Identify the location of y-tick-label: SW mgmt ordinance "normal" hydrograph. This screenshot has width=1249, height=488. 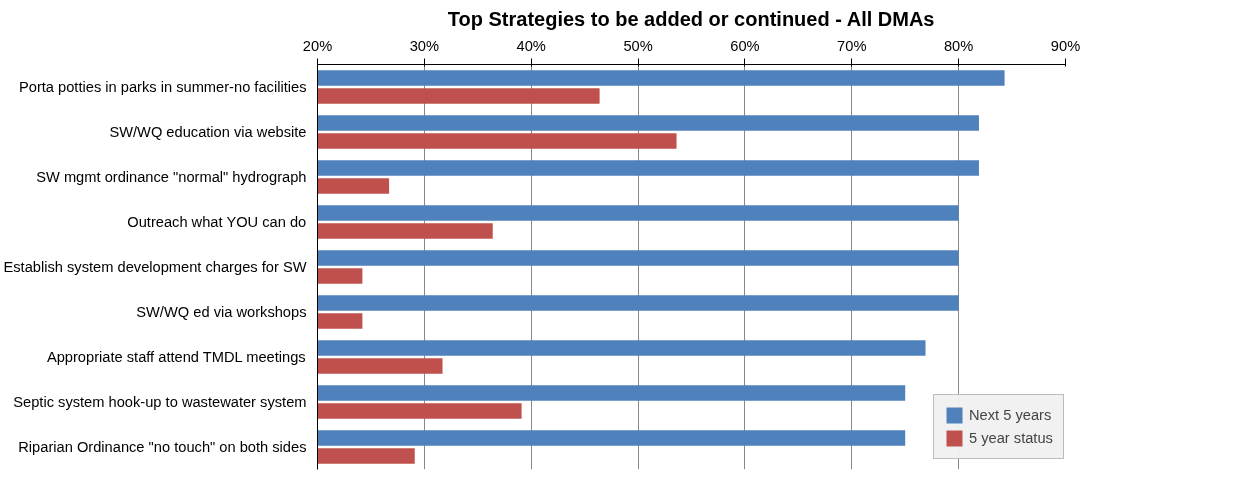
(171, 177).